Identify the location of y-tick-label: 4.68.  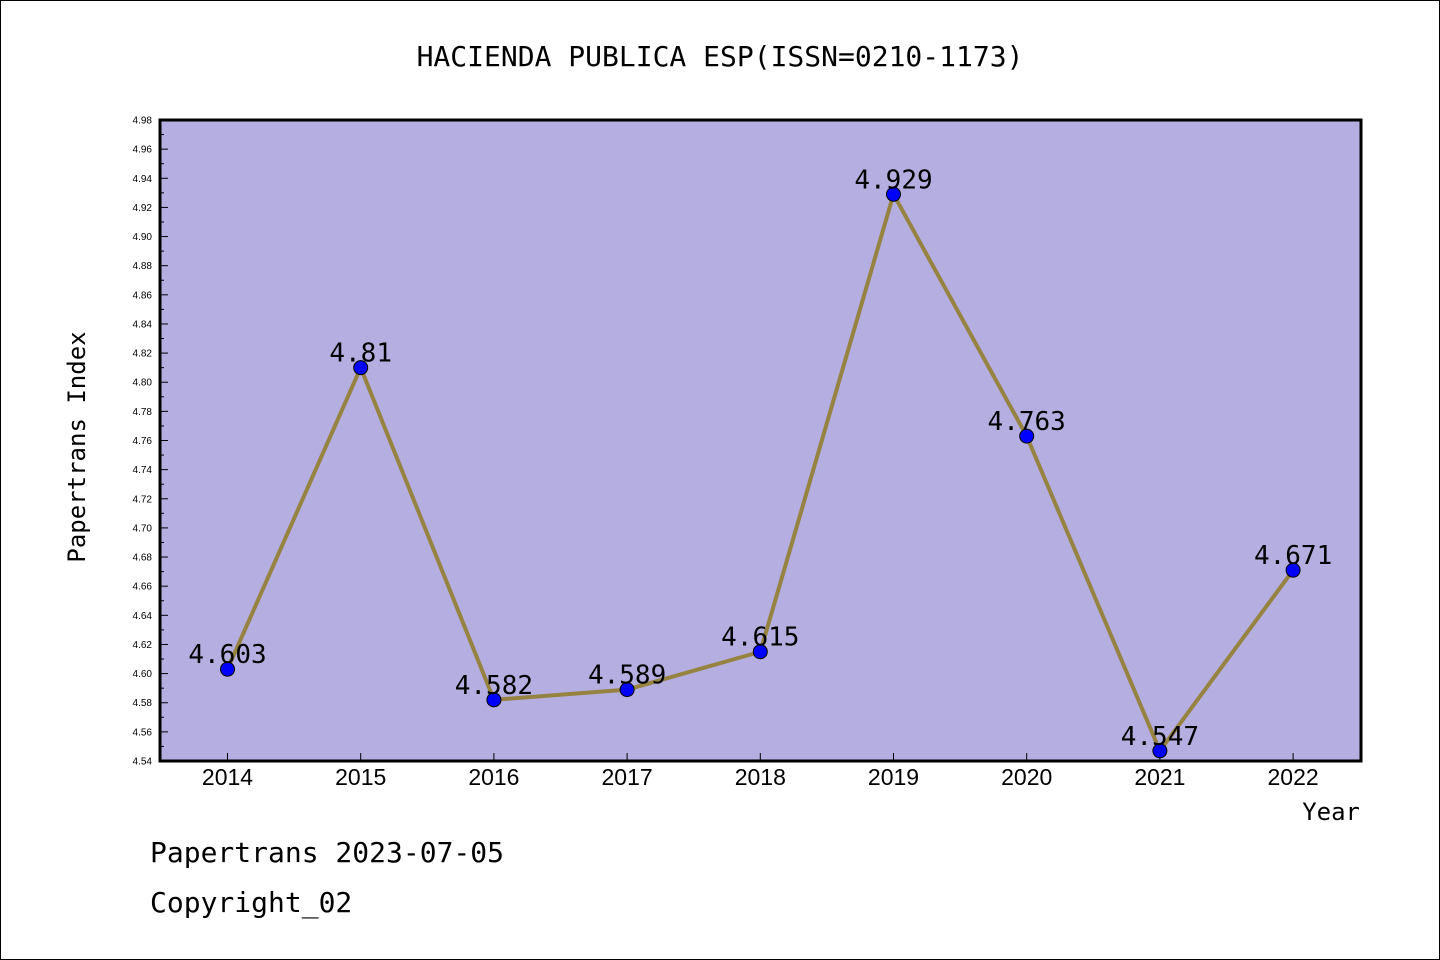
(143, 558).